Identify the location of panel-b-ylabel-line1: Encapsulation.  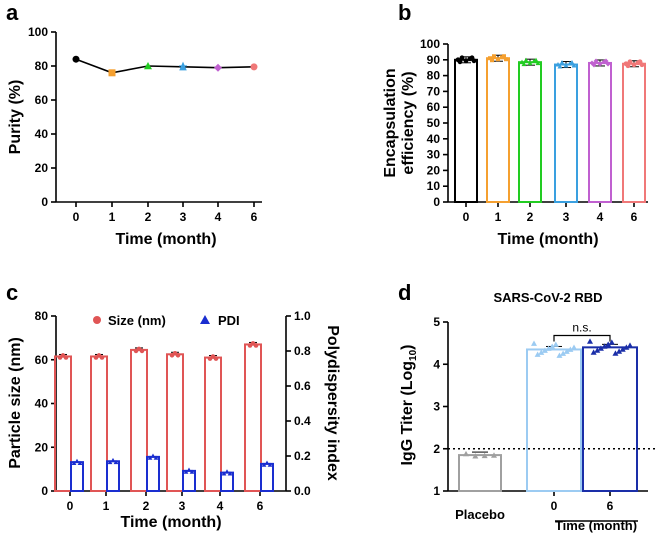
(390, 122).